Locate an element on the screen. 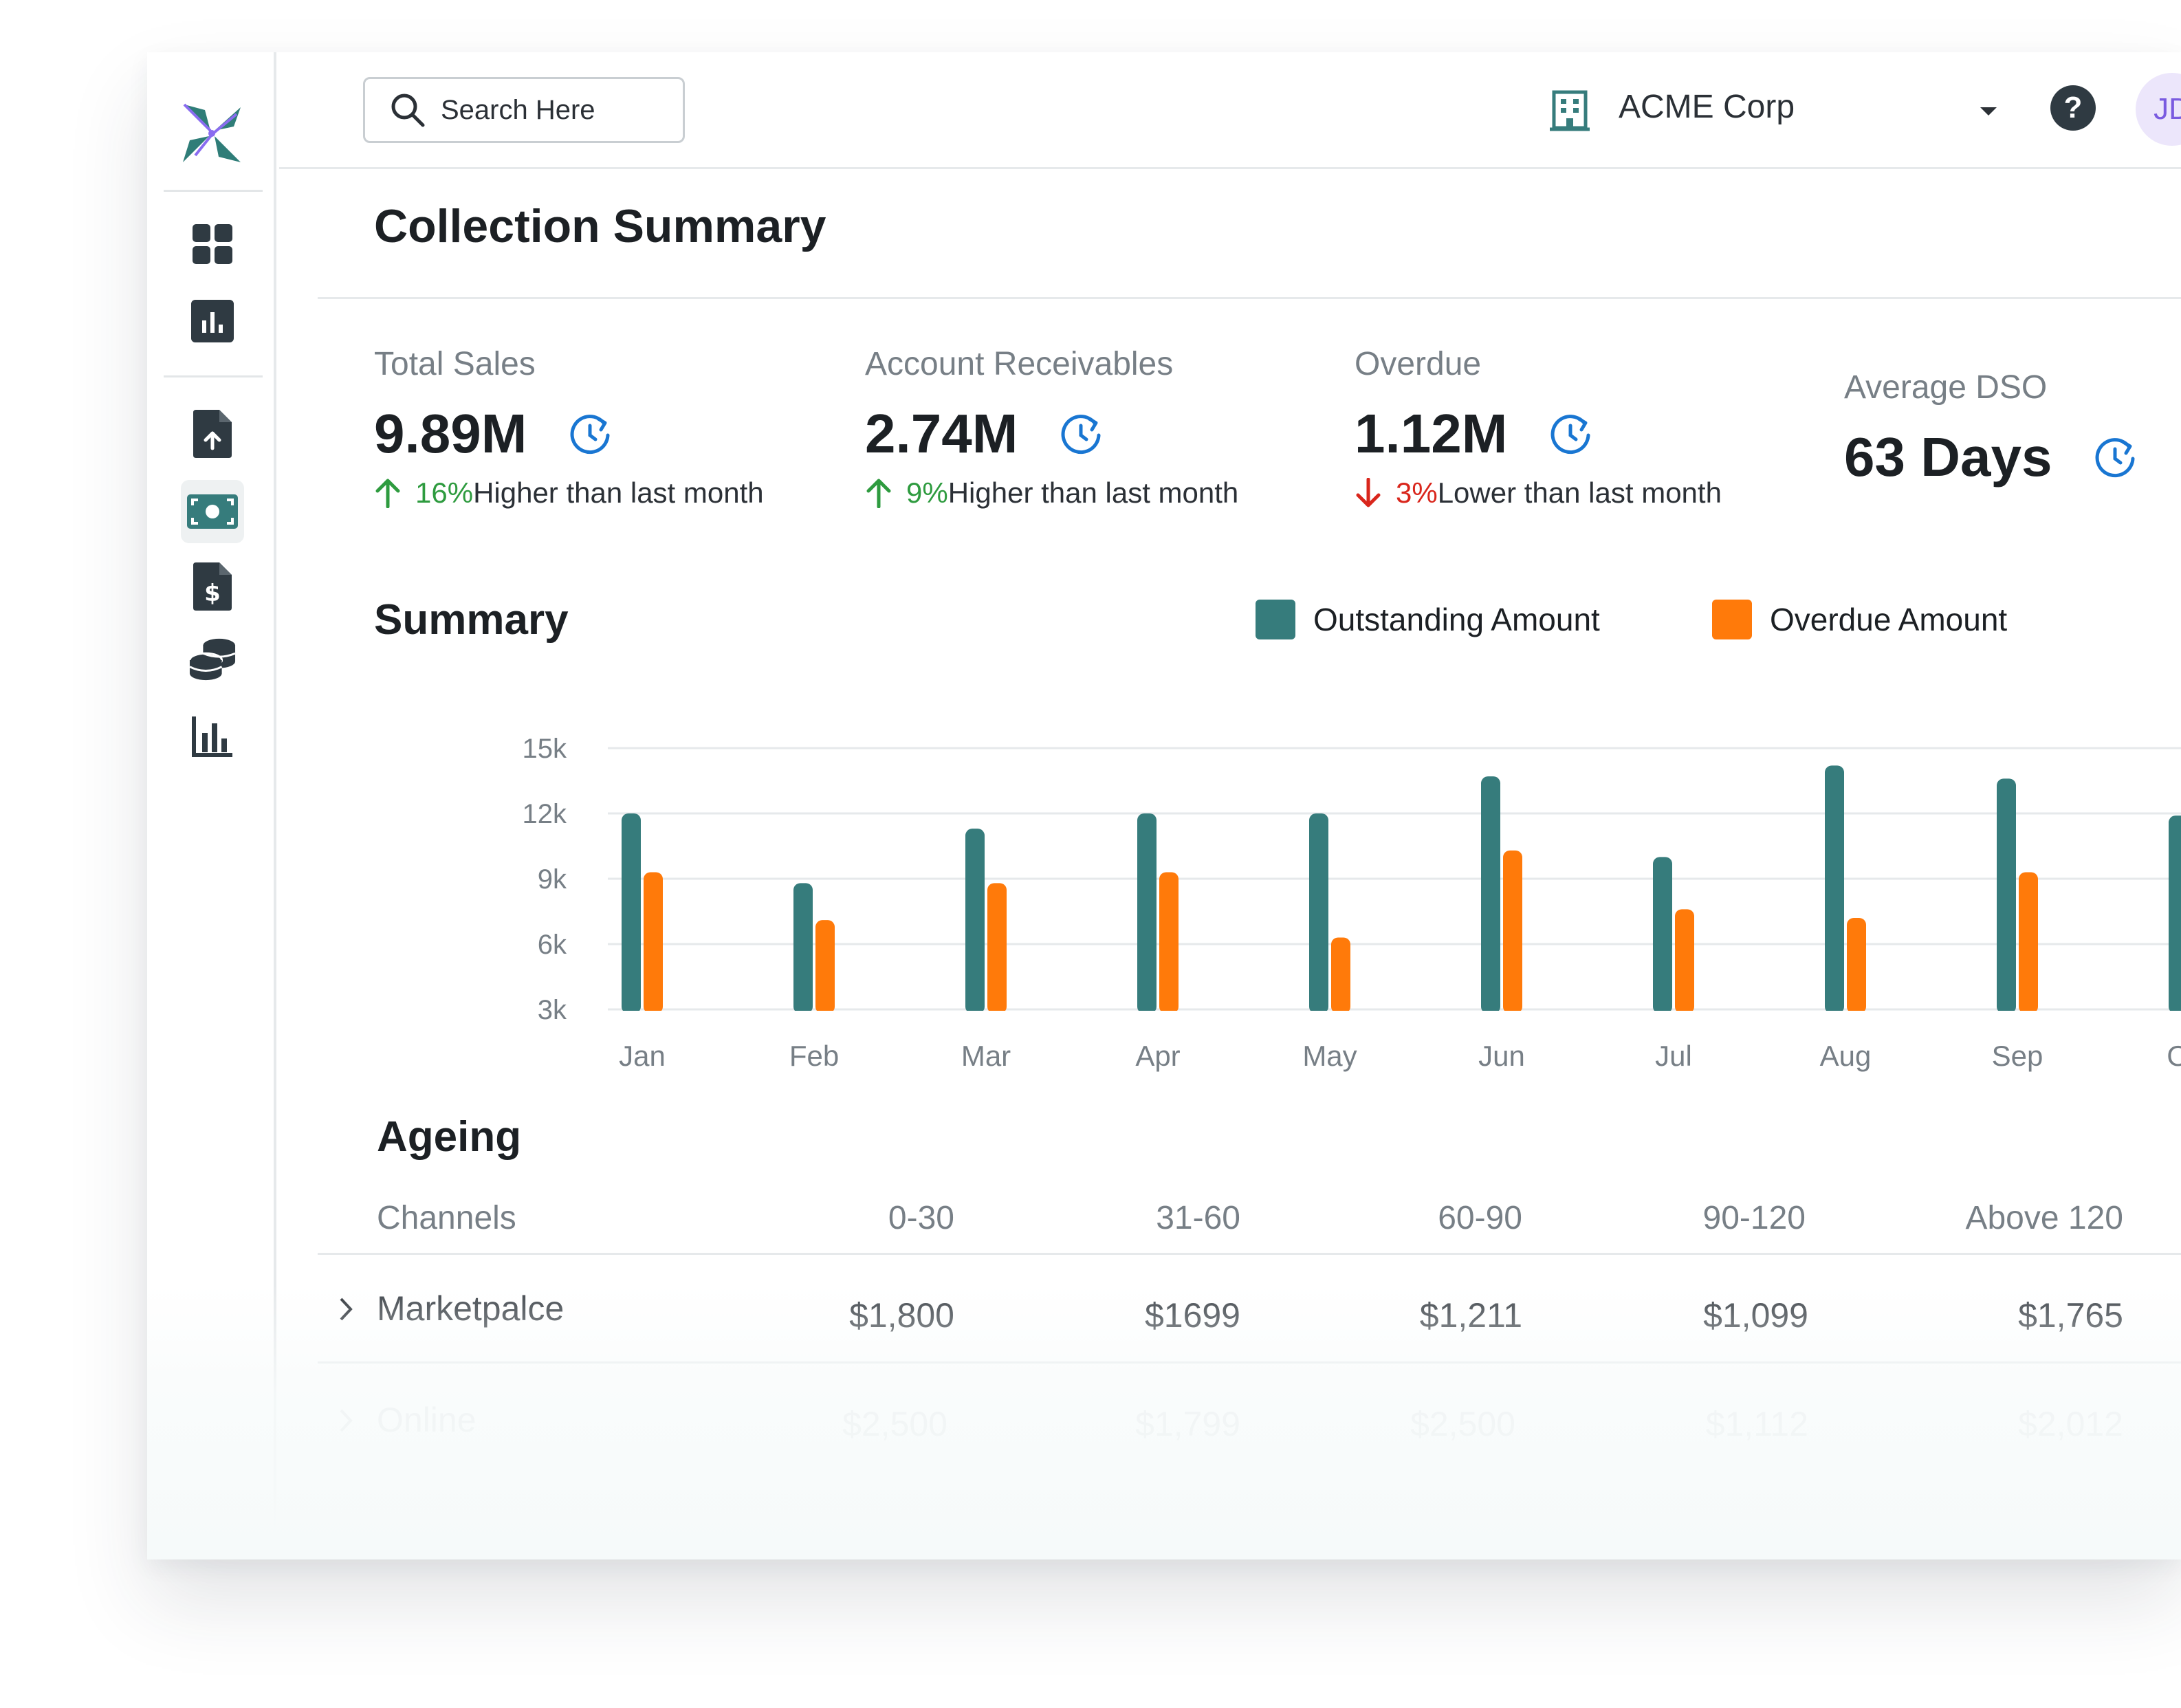  top-header: Search Here ACME Corp ? JD is located at coordinates (1230, 110).